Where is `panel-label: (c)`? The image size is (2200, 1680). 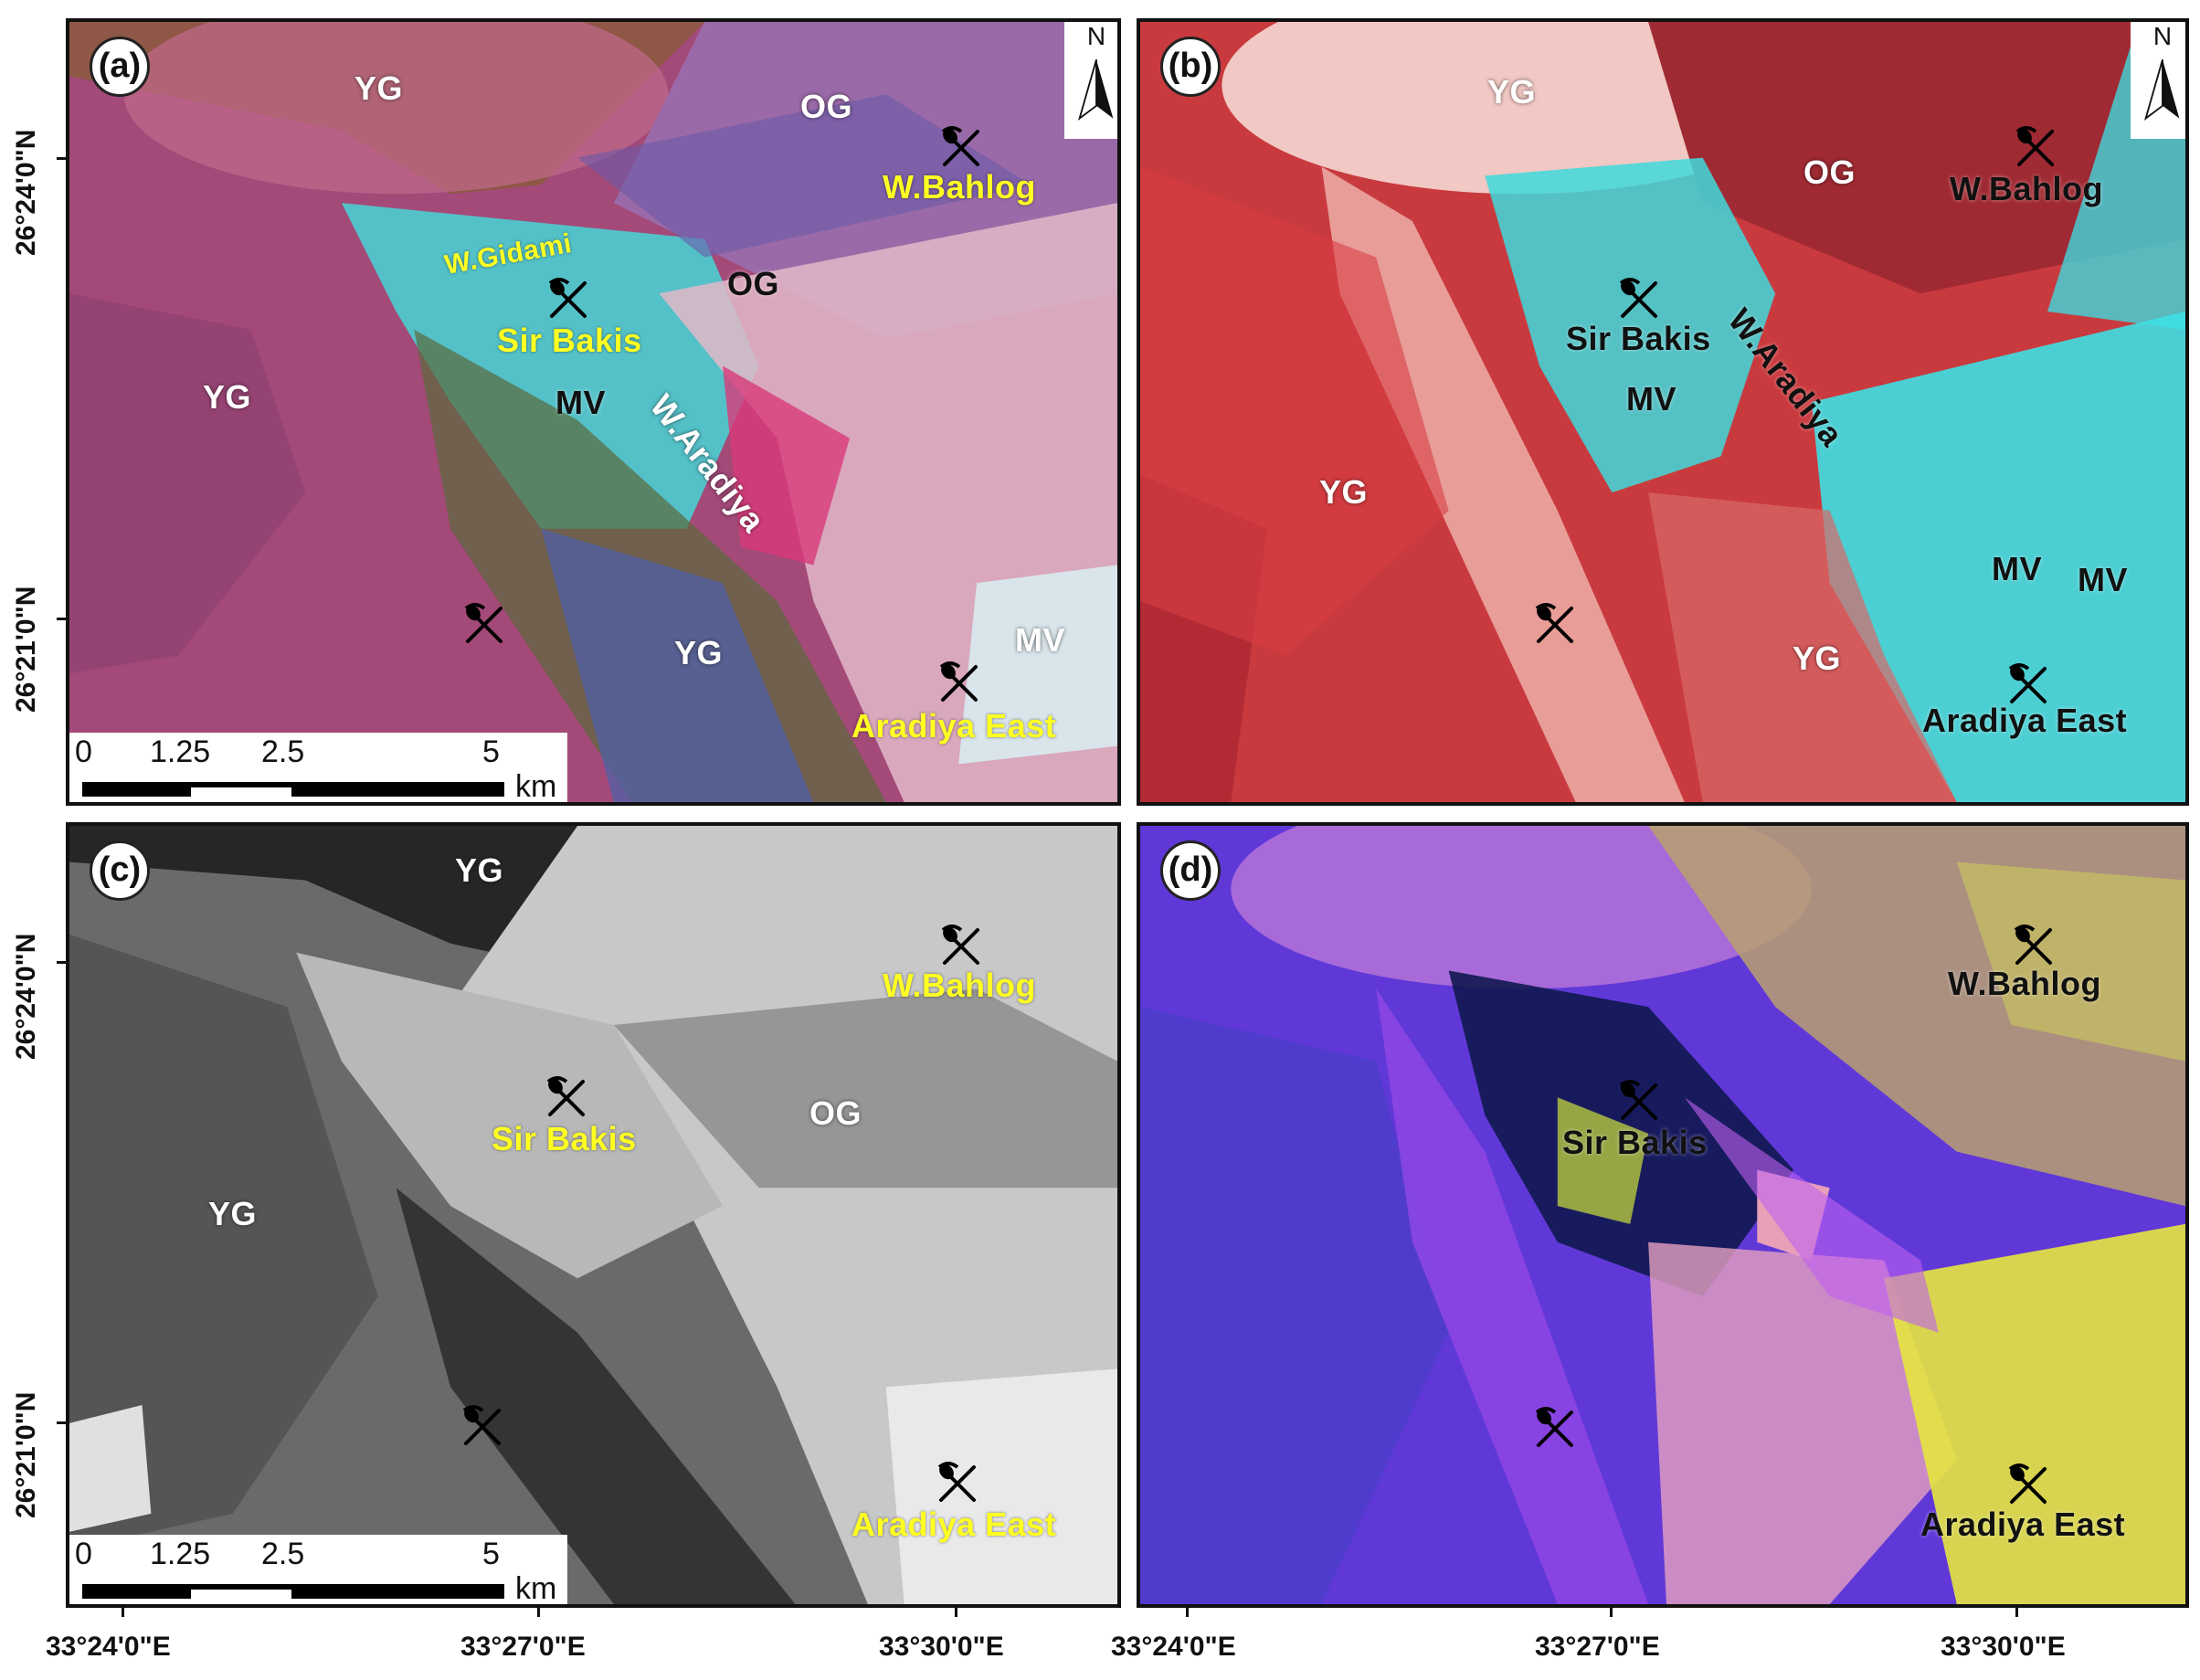 panel-label: (c) is located at coordinates (120, 870).